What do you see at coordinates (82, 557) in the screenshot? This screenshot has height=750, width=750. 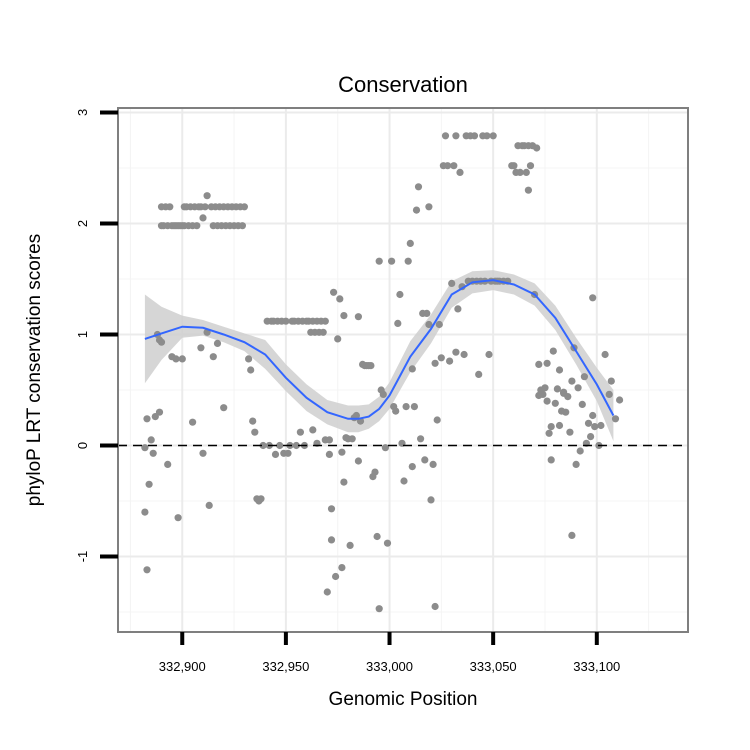 I see `y-tick-label: -1` at bounding box center [82, 557].